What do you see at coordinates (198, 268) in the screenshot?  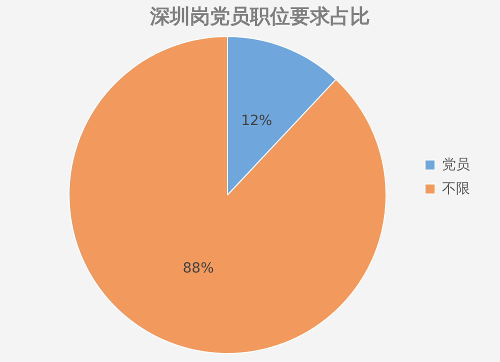 I see `data-label: 88%` at bounding box center [198, 268].